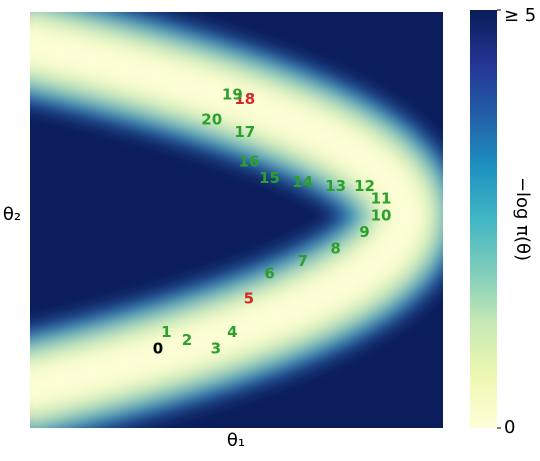 The image size is (540, 461). What do you see at coordinates (232, 332) in the screenshot?
I see `point-label: 4` at bounding box center [232, 332].